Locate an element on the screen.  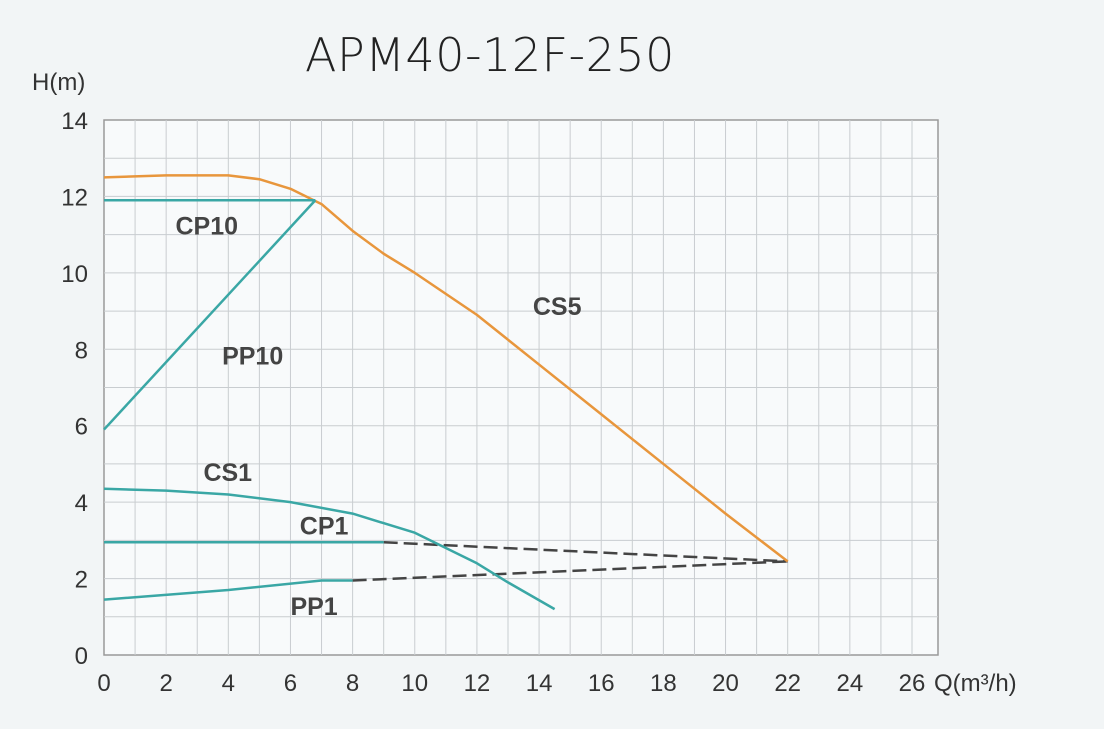
x-axis-label: Q(m³/h) is located at coordinates (975, 683).